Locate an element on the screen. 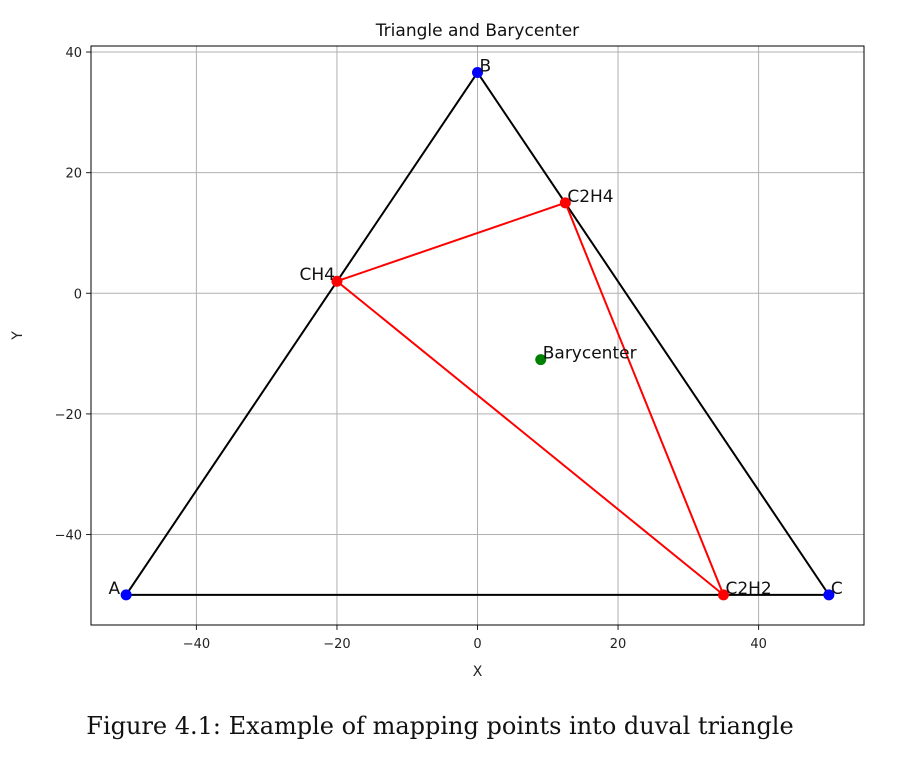 The image size is (902, 768). point-ch4-label: CH4 is located at coordinates (316, 275).